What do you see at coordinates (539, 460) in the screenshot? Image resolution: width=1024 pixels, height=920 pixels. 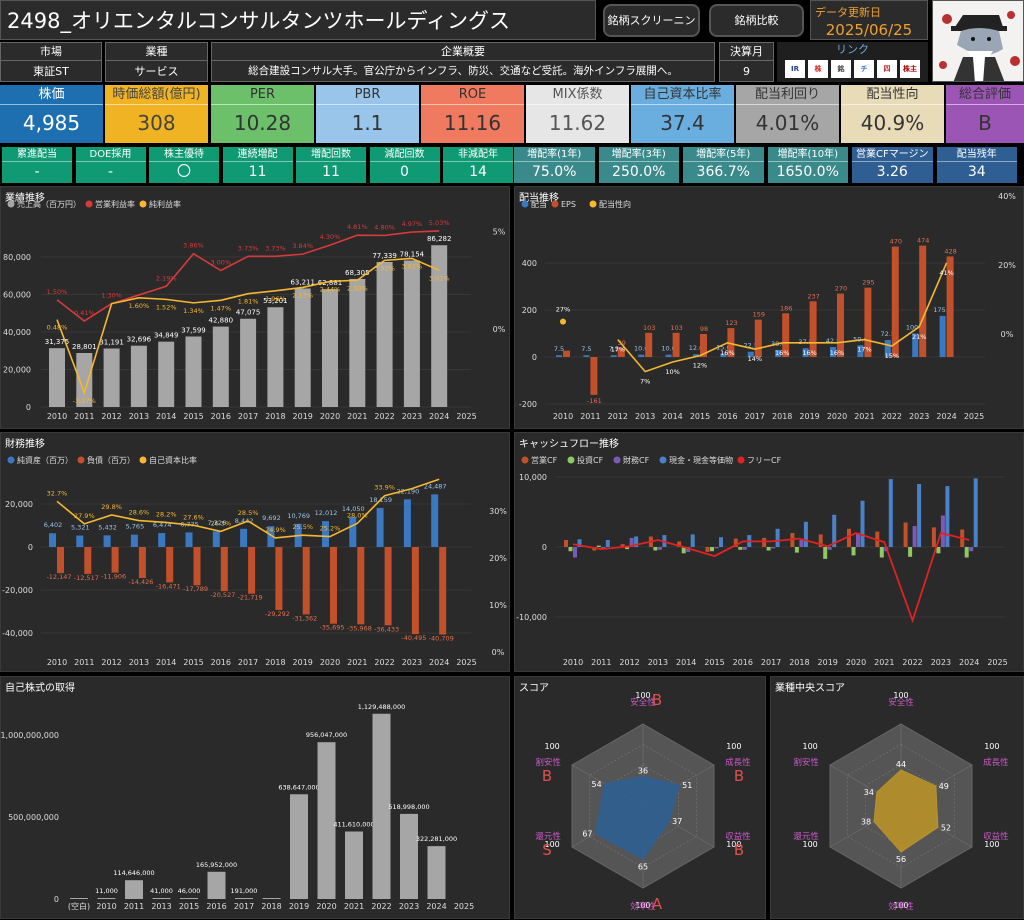 I see `legend-item: 営業CF` at bounding box center [539, 460].